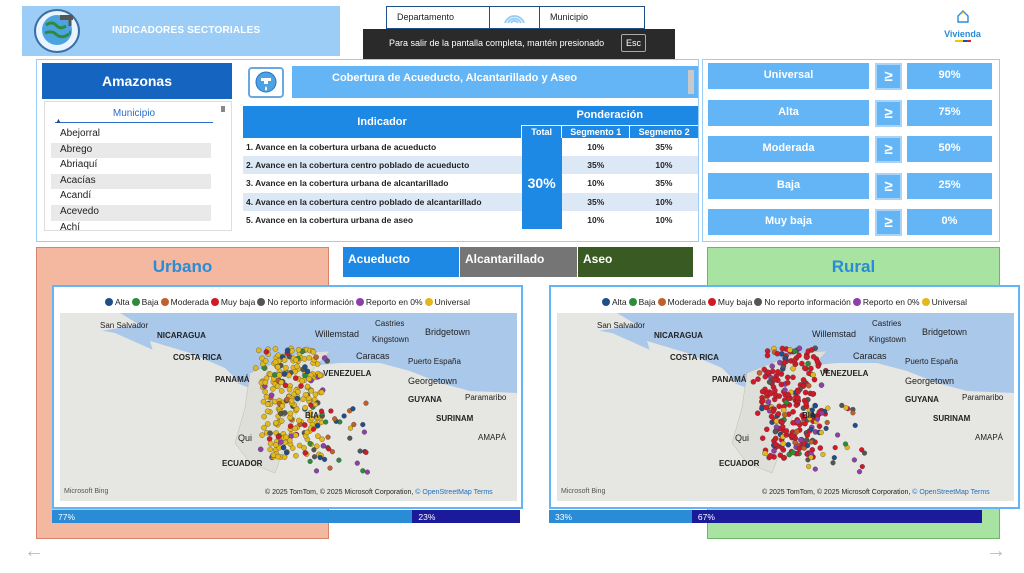 The width and height of the screenshot is (1024, 573). What do you see at coordinates (886, 302) in the screenshot?
I see `legend-item: Reporto en 0%` at bounding box center [886, 302].